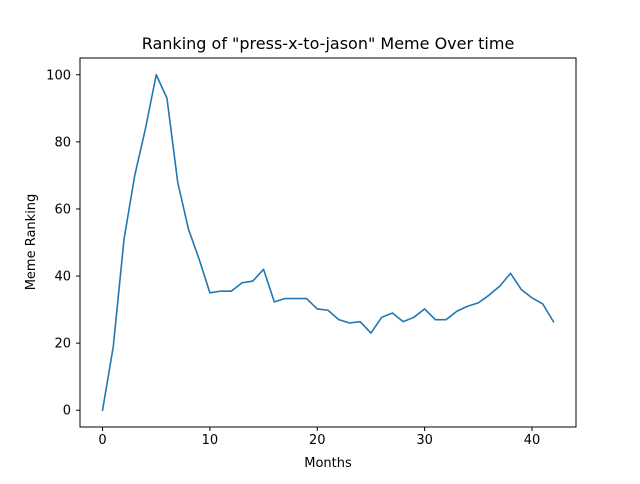  What do you see at coordinates (317, 440) in the screenshot?
I see `x-tick-label: 20` at bounding box center [317, 440].